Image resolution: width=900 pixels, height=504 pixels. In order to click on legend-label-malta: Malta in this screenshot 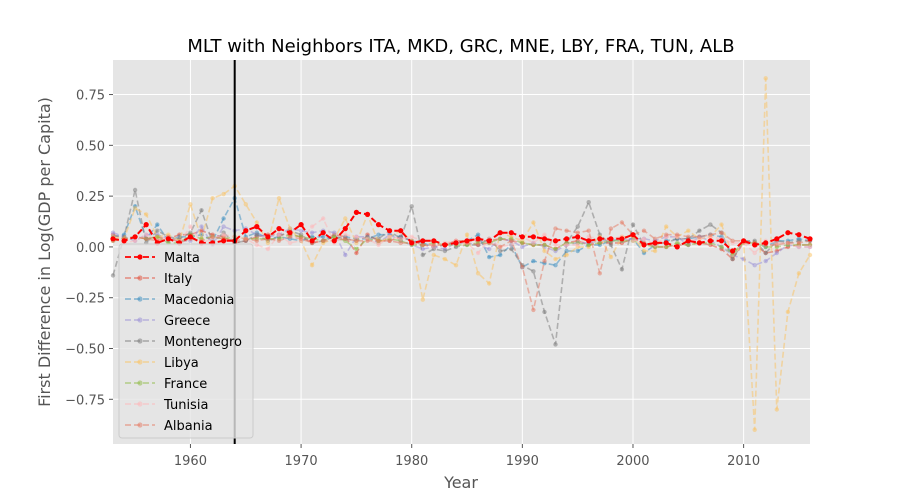, I will do `click(182, 258)`.